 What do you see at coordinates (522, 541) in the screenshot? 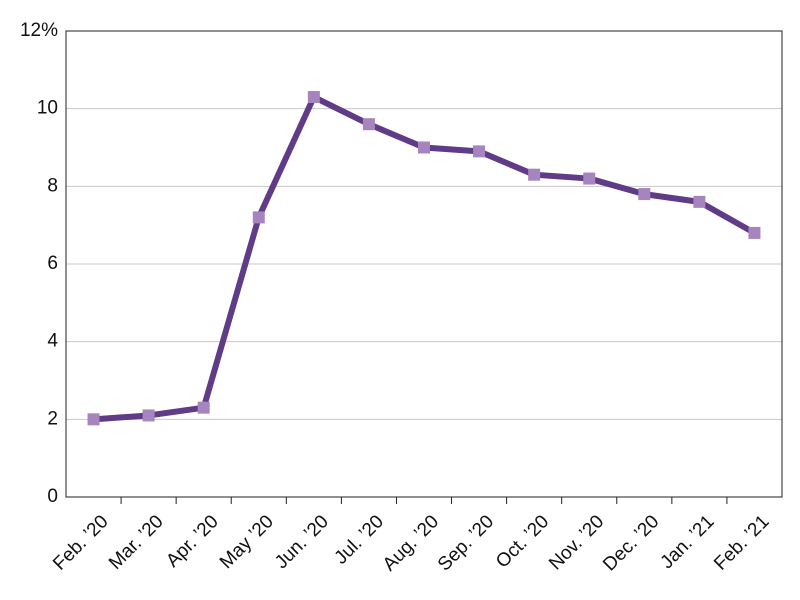
I see `x-tick-label: Oct. ’20` at bounding box center [522, 541].